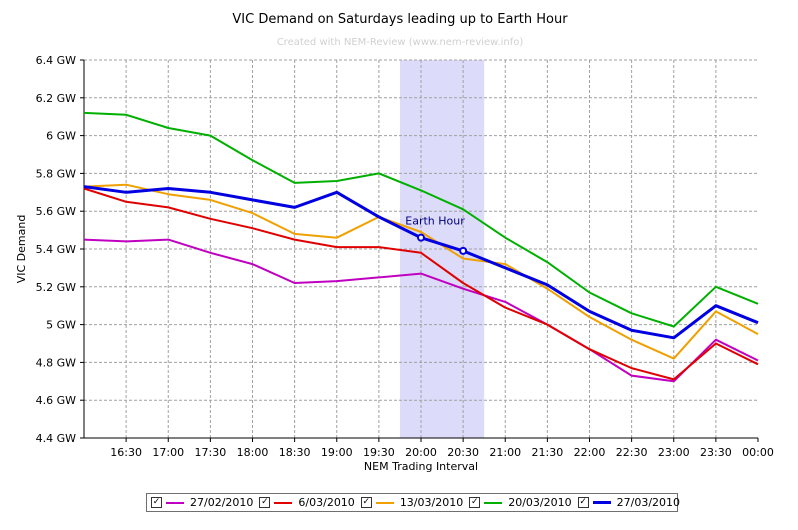  Describe the element at coordinates (56, 60) in the screenshot. I see `y-tick-label: 6.4 GW` at that location.